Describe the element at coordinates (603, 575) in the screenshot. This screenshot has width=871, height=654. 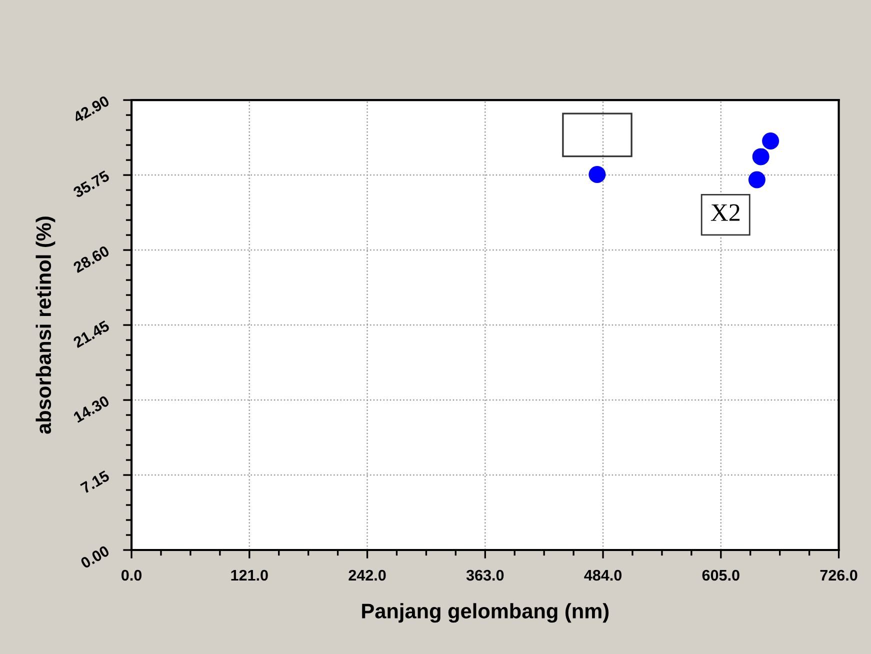
I see `x-tick-label: 484.0` at that location.